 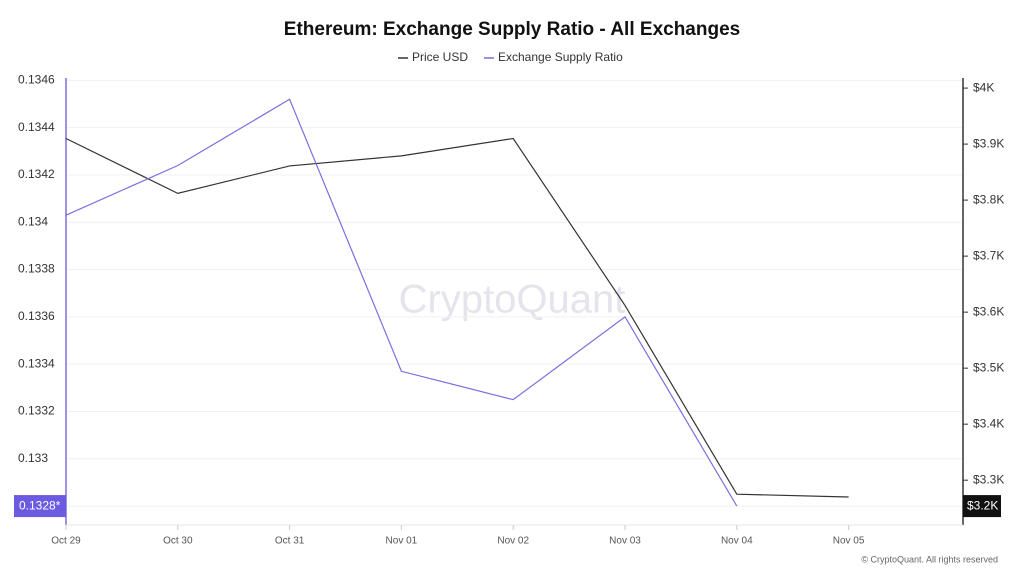 What do you see at coordinates (513, 541) in the screenshot?
I see `x-tick-label: Nov 02` at bounding box center [513, 541].